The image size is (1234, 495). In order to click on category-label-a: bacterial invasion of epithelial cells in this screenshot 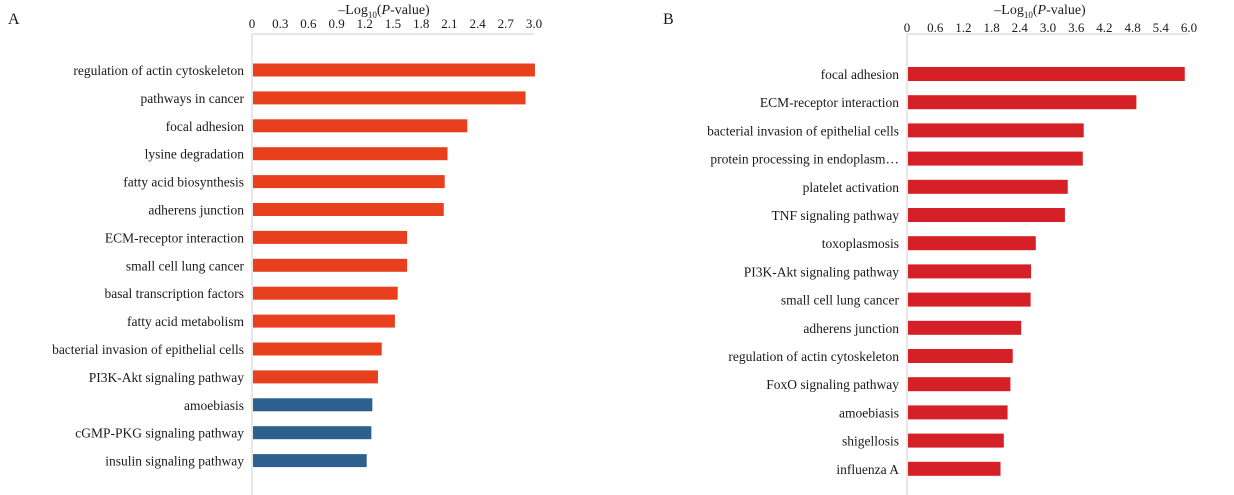, I will do `click(148, 349)`.